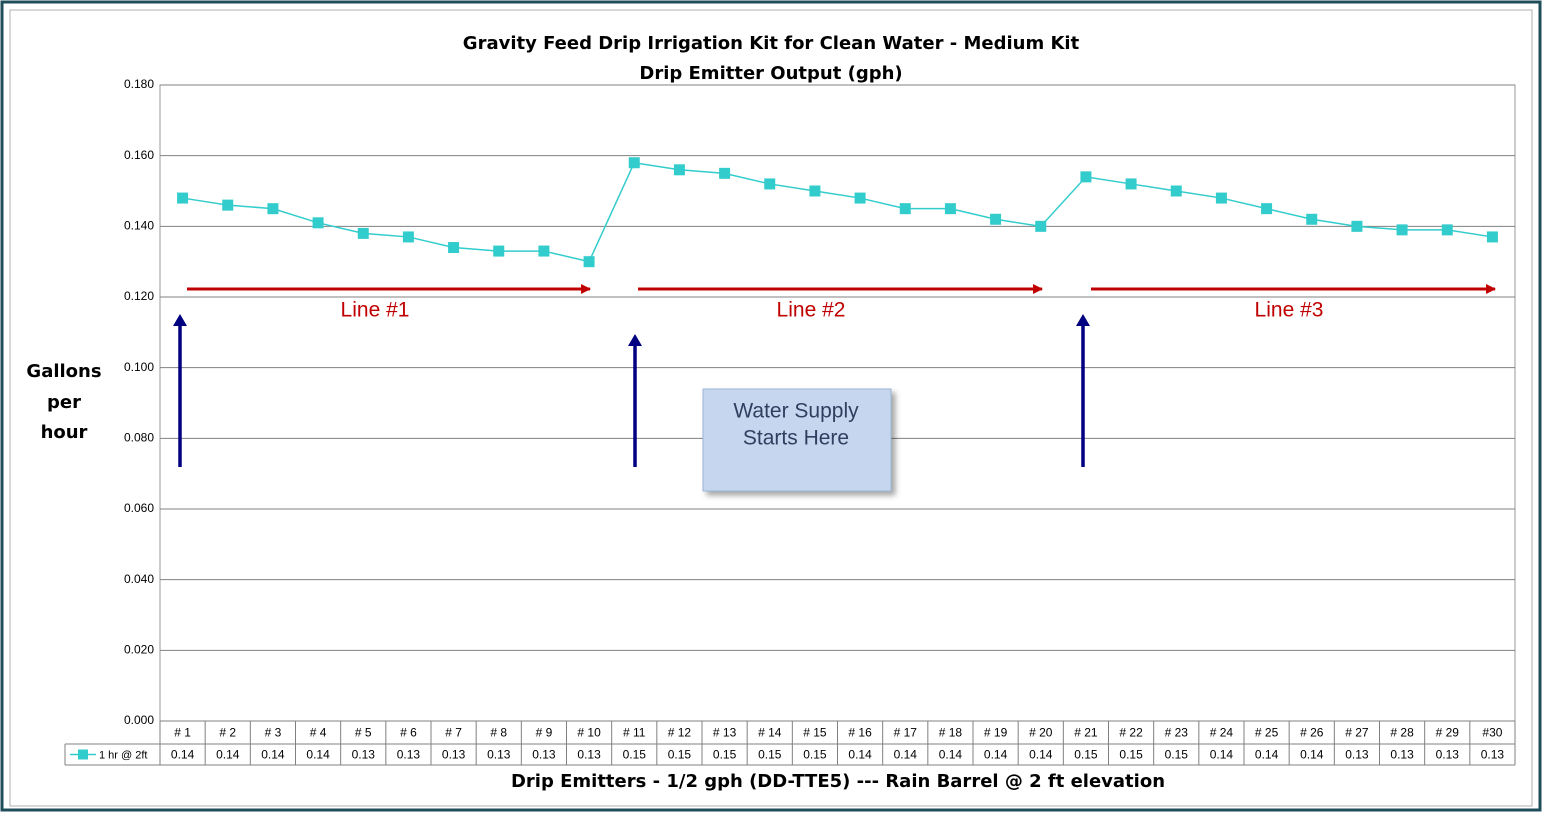  I want to click on x-tick-label: # 17, so click(906, 733).